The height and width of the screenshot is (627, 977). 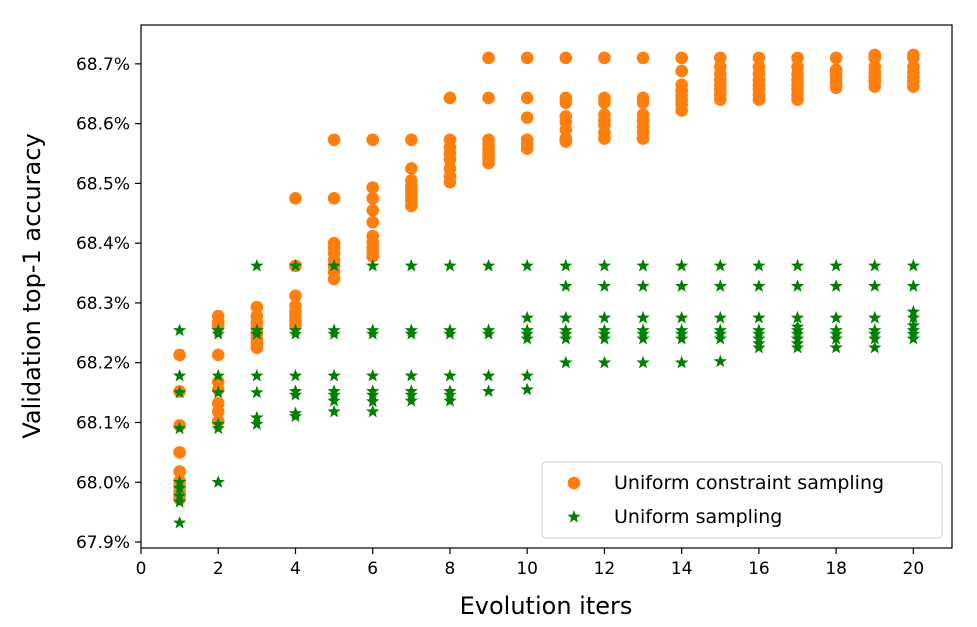 I want to click on x-tick-label: 14, so click(x=682, y=569).